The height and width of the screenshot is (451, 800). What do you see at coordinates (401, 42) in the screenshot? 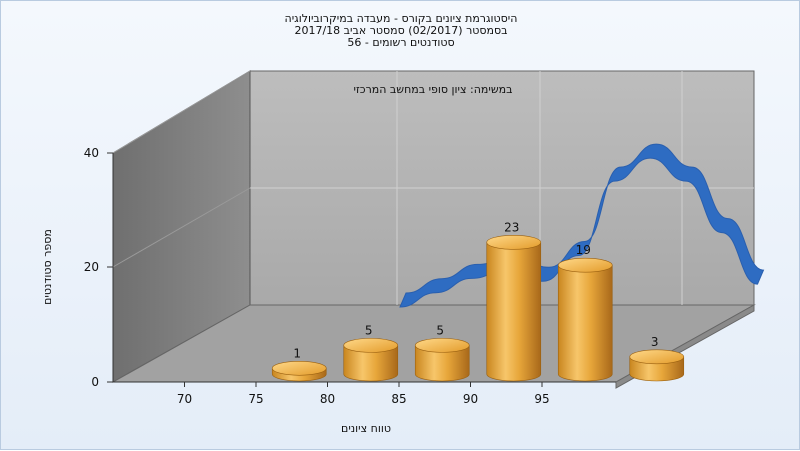
I see `title-line-3: סטודנטים רשומים - 56` at bounding box center [401, 42].